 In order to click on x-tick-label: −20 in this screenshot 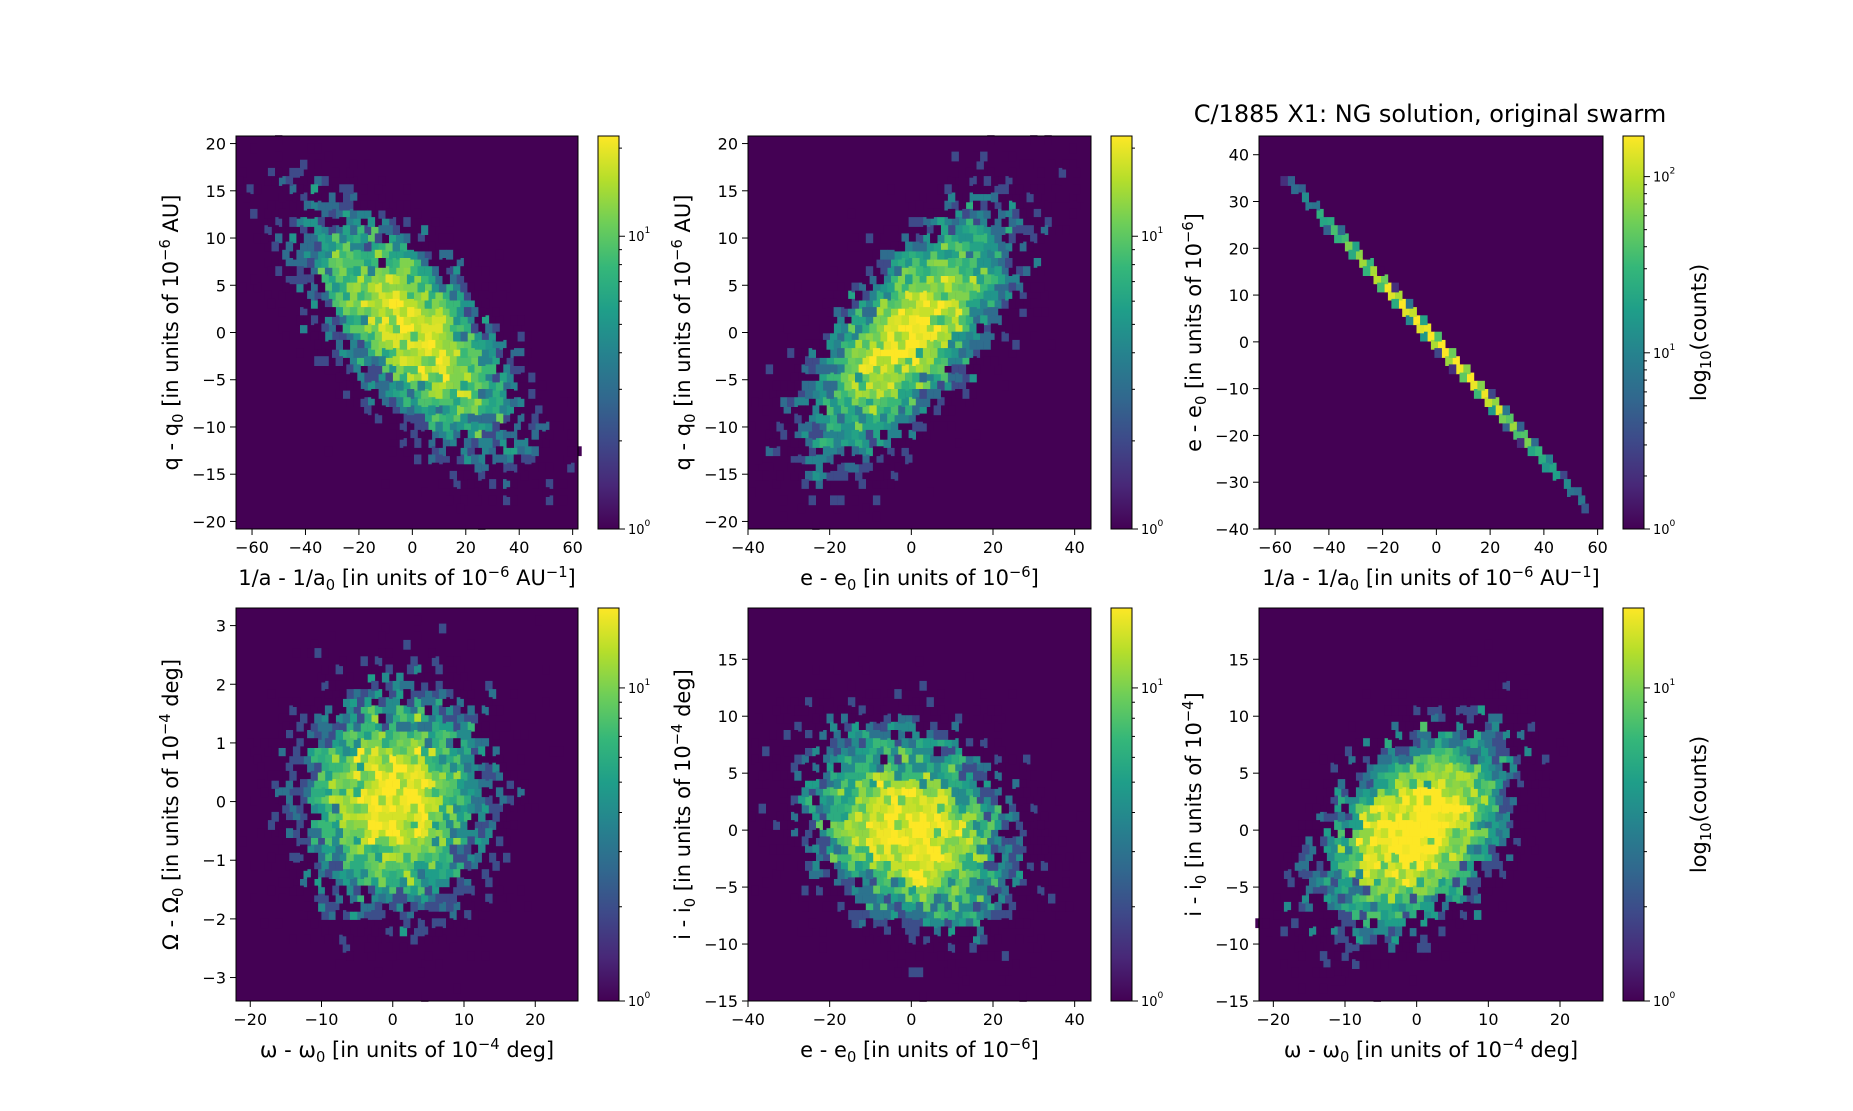, I will do `click(1273, 1019)`.